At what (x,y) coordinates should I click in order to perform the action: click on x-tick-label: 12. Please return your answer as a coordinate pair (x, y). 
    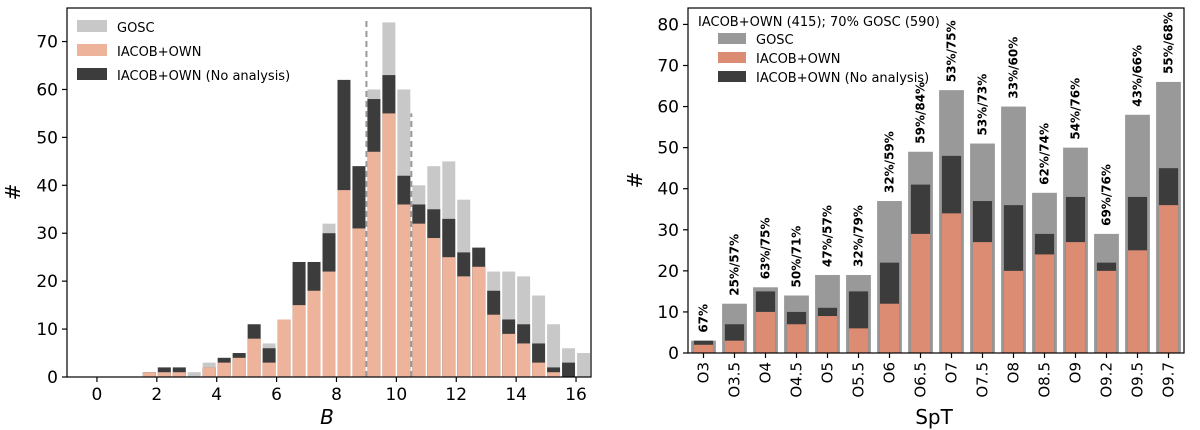
    Looking at the image, I should click on (456, 395).